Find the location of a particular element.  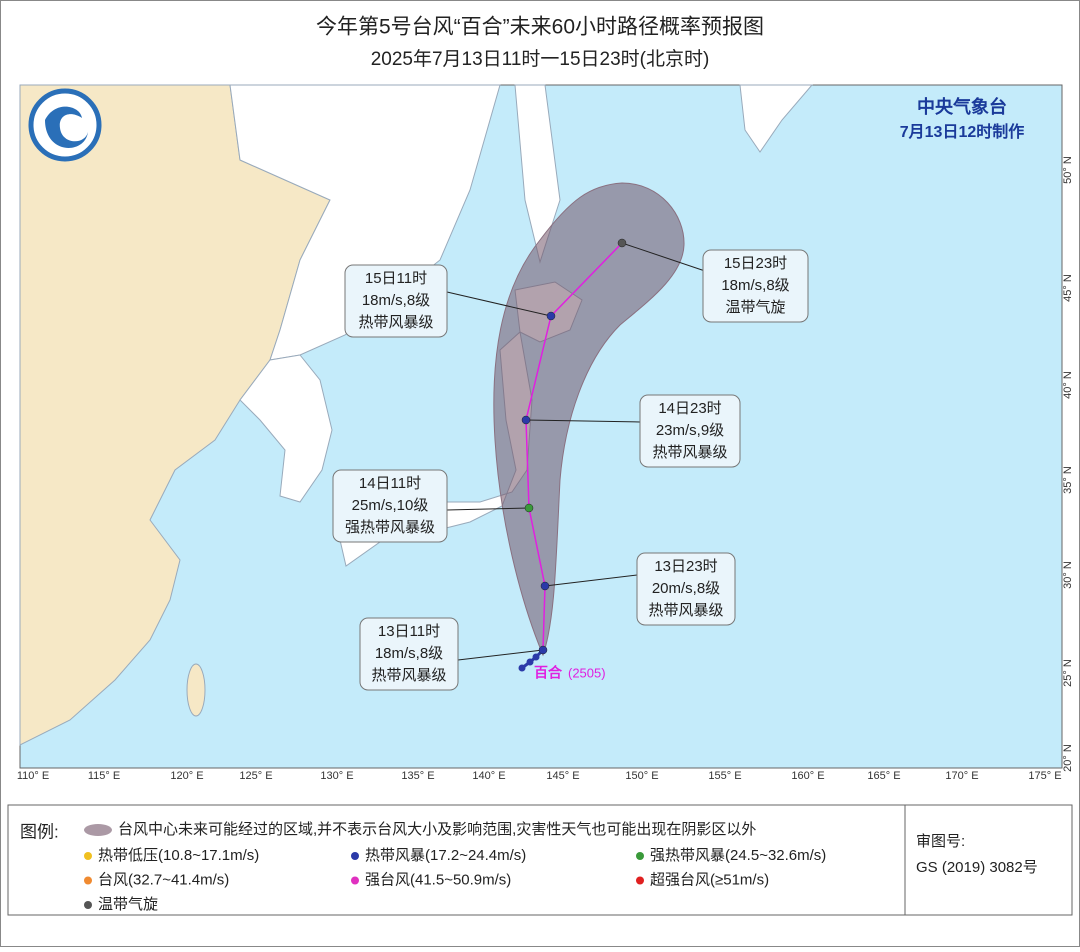

probability-cone is located at coordinates (589, 419).